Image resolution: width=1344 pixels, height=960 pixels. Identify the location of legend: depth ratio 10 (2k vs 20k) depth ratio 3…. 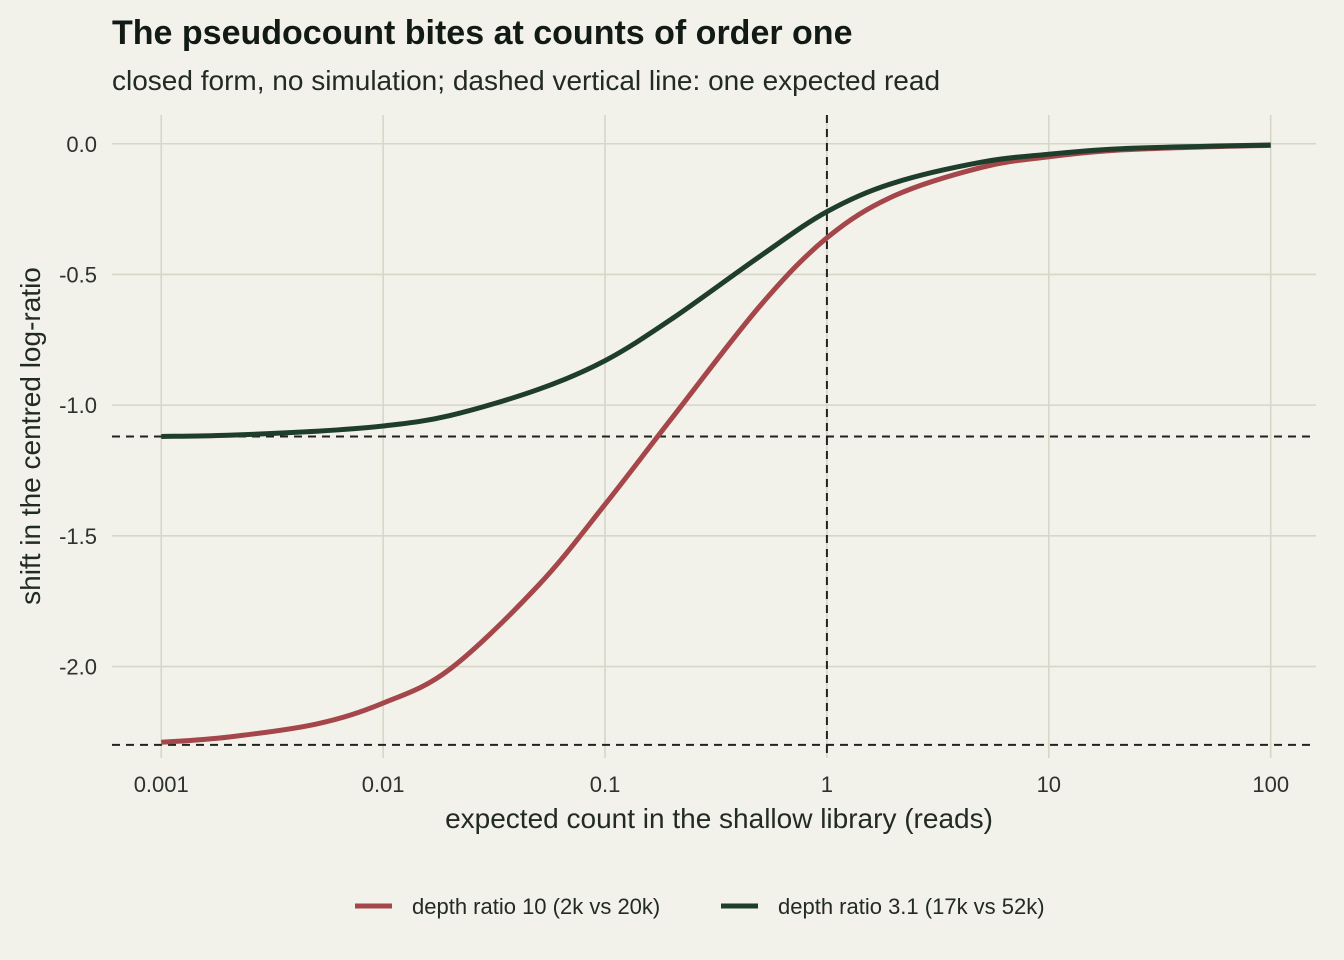
(700, 906).